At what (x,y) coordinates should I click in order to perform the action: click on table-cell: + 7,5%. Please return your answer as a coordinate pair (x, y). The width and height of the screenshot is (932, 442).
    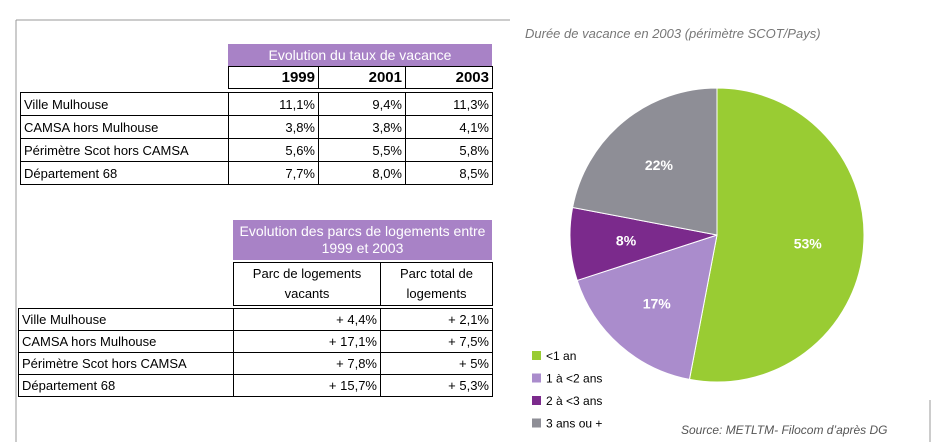
    Looking at the image, I should click on (436, 341).